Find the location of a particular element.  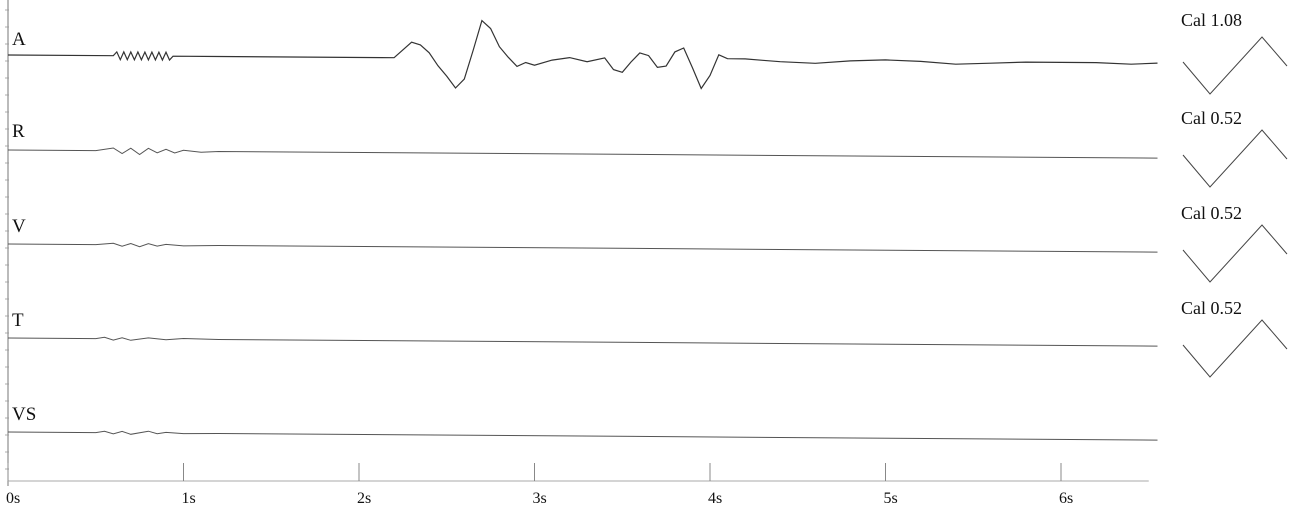

calibration-pulse-t is located at coordinates (1235, 348).